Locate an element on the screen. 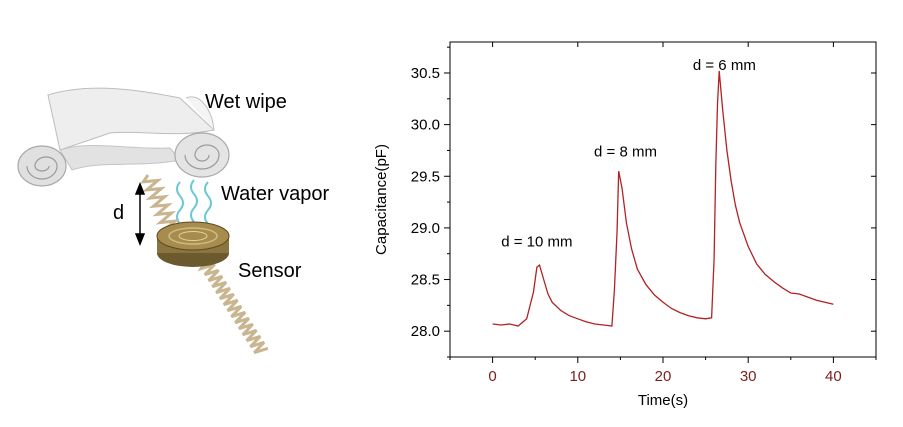 The width and height of the screenshot is (903, 427). y-tick-label: 28.0 is located at coordinates (425, 331).